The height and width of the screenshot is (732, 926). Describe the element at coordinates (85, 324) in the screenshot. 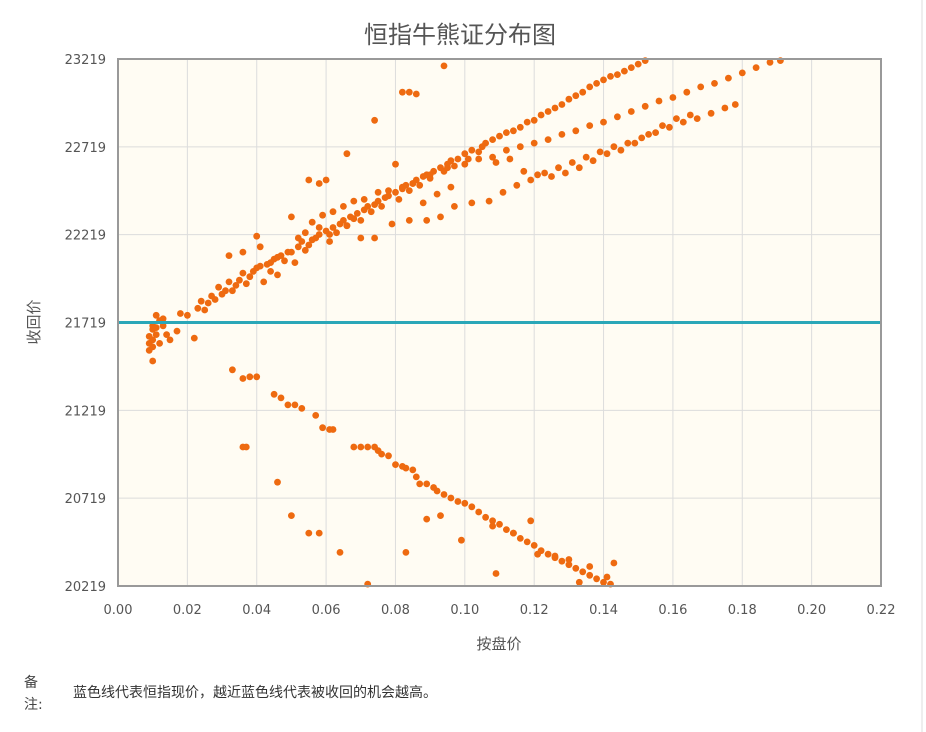

I see `y-axis-ticks: 20219 20719 21219 21719 22219 22719 23219` at that location.